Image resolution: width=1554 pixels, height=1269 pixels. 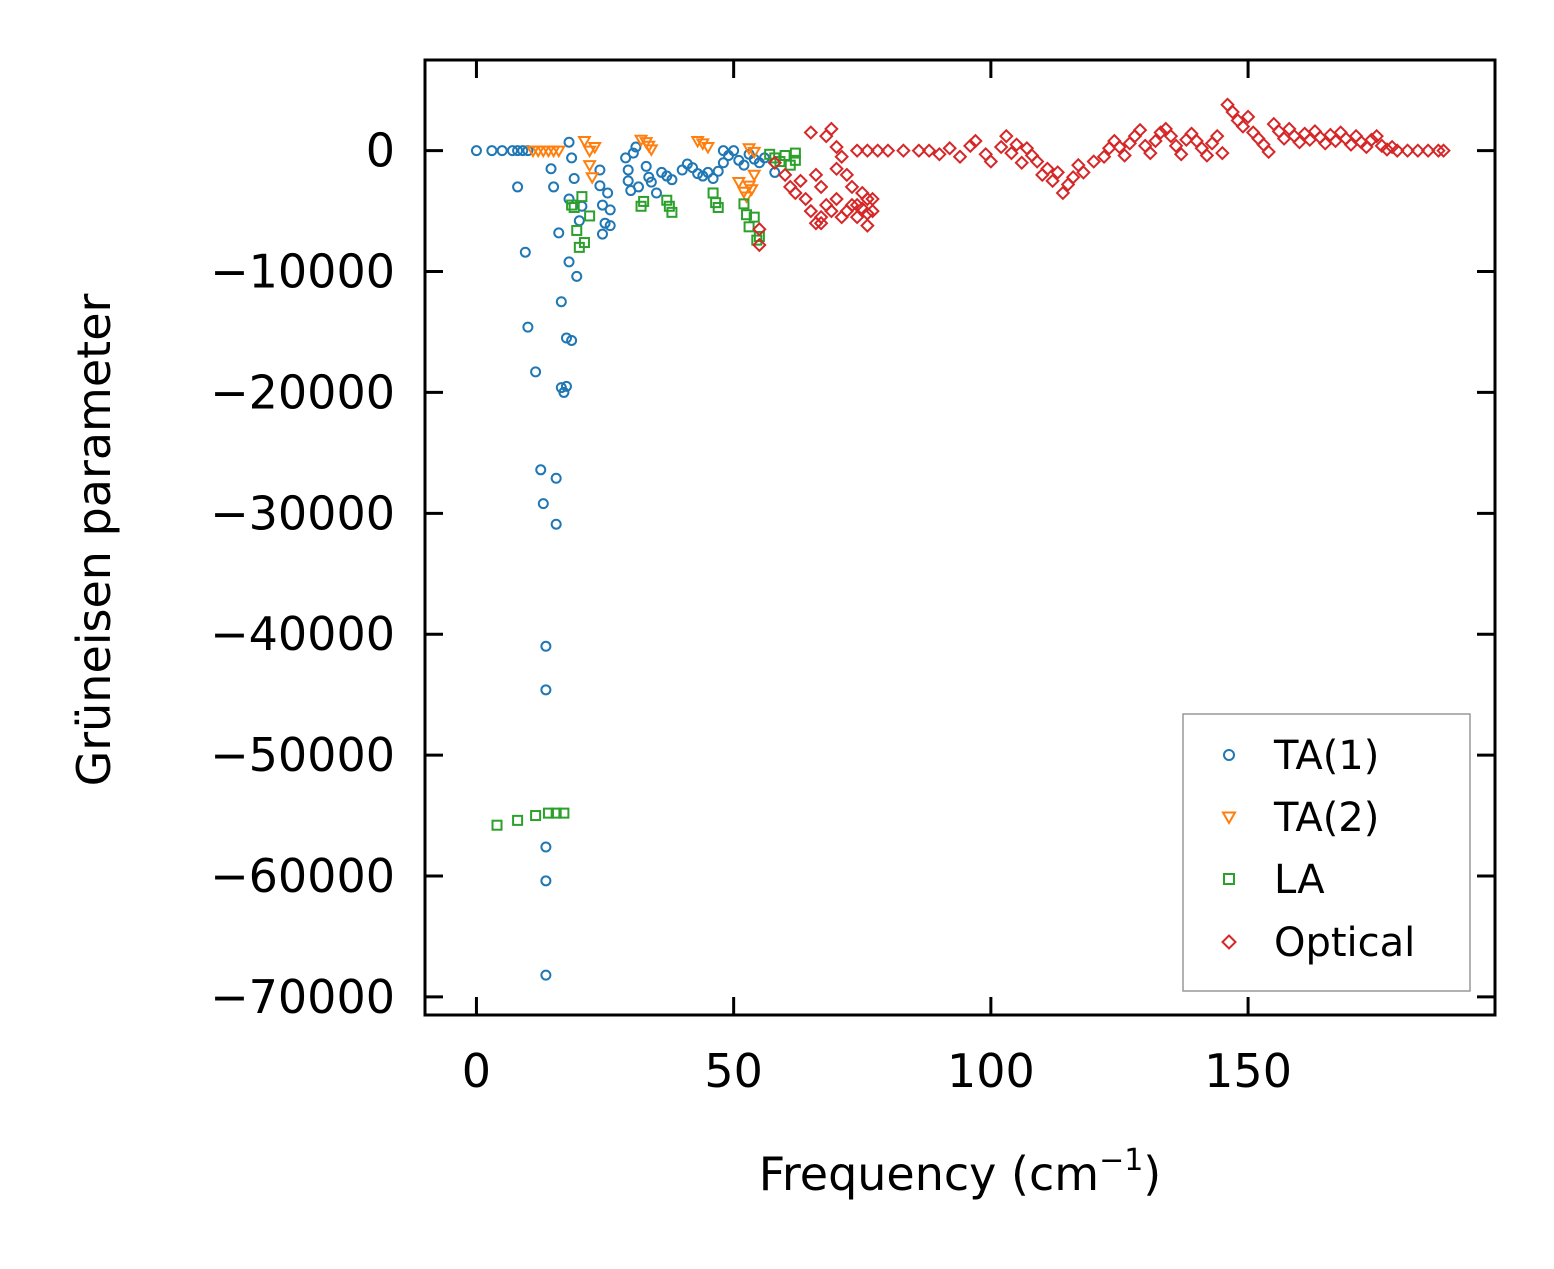 What do you see at coordinates (302, 392) in the screenshot?
I see `y-tick-label: −20000` at bounding box center [302, 392].